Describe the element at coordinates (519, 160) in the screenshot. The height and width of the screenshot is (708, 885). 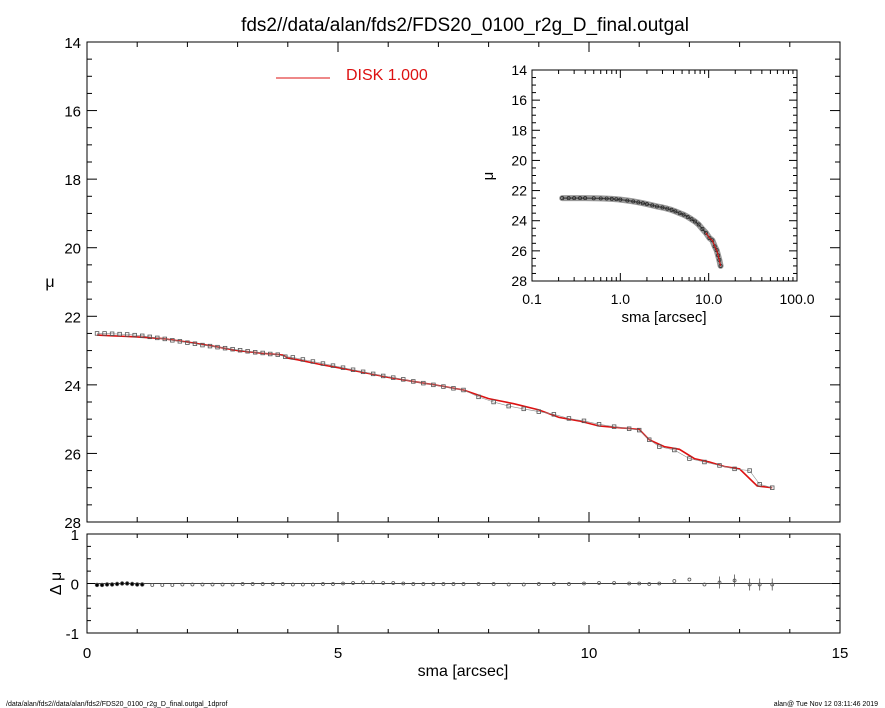
I see `y-tick-label: 20` at that location.